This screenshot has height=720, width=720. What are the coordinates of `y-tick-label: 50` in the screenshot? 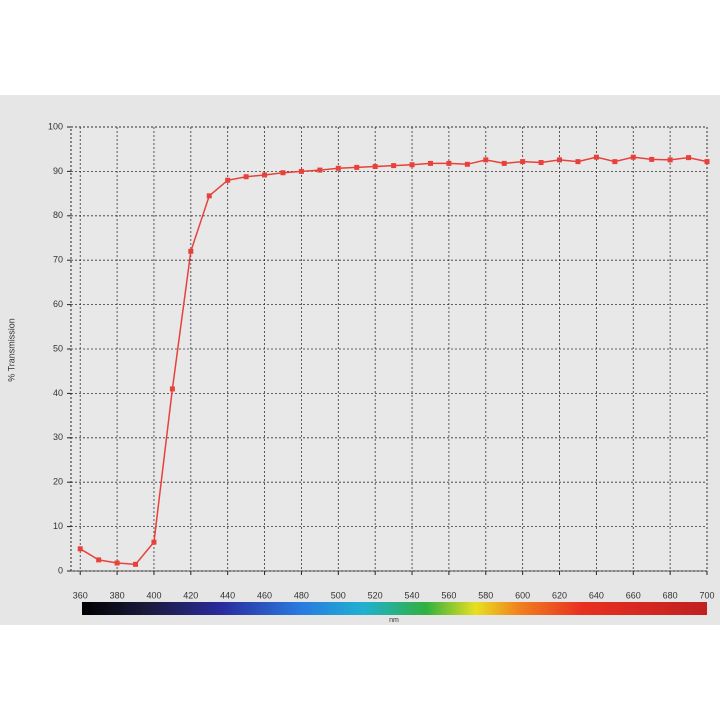 It's located at (58, 348).